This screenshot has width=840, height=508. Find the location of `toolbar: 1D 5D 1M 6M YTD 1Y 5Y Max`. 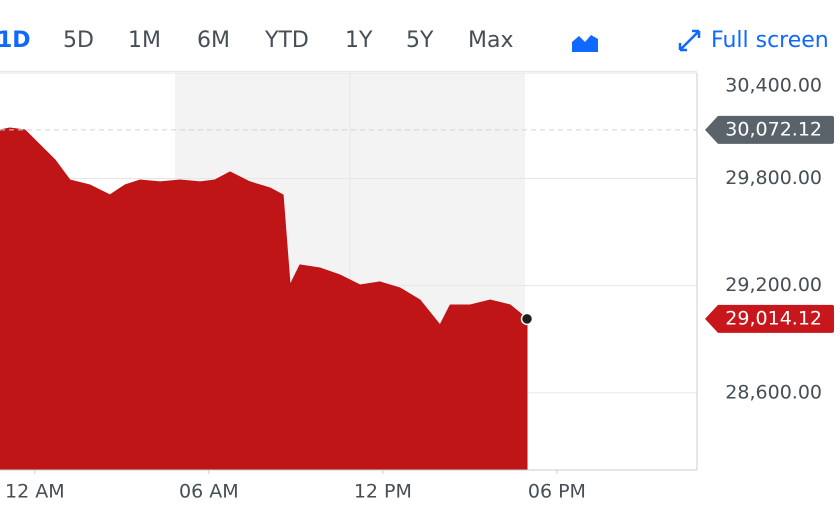

toolbar: 1D 5D 1M 6M YTD 1Y 5Y Max is located at coordinates (256, 40).